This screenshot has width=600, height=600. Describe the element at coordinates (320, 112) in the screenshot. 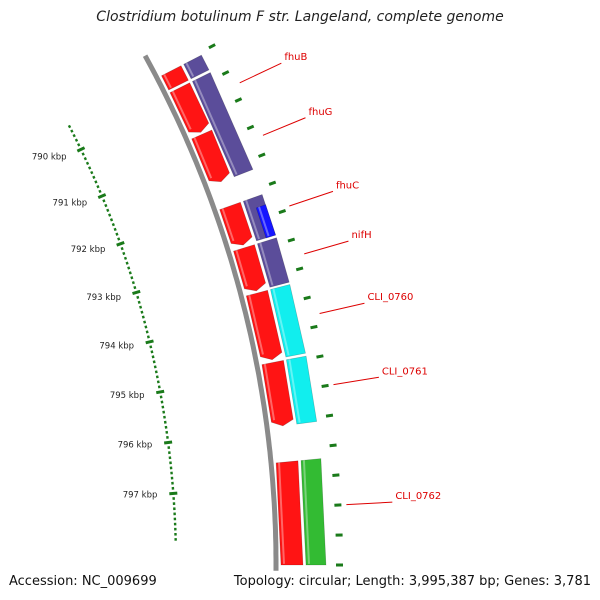

I see `gene-label: fhuG` at that location.